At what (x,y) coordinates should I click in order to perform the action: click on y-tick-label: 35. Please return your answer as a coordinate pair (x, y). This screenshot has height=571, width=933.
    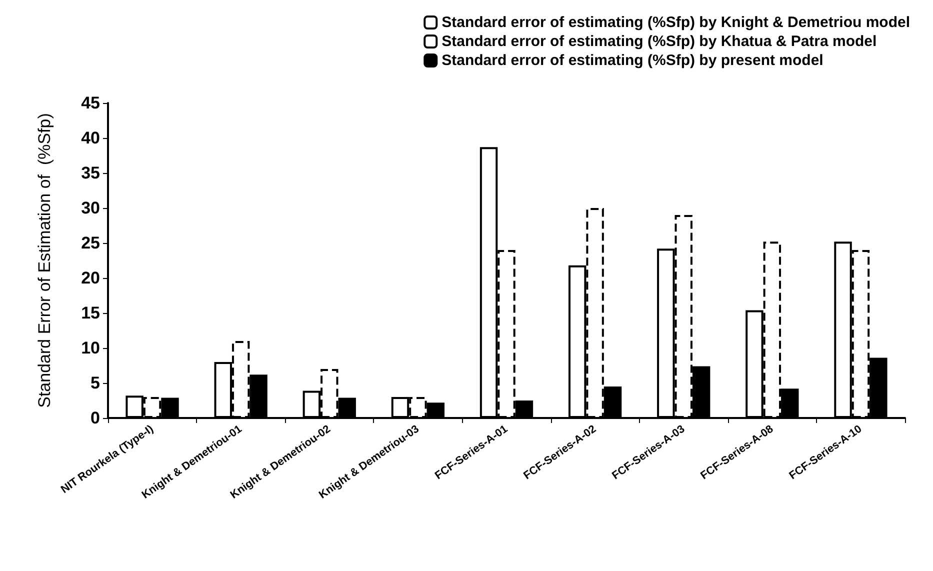
    Looking at the image, I should click on (90, 173).